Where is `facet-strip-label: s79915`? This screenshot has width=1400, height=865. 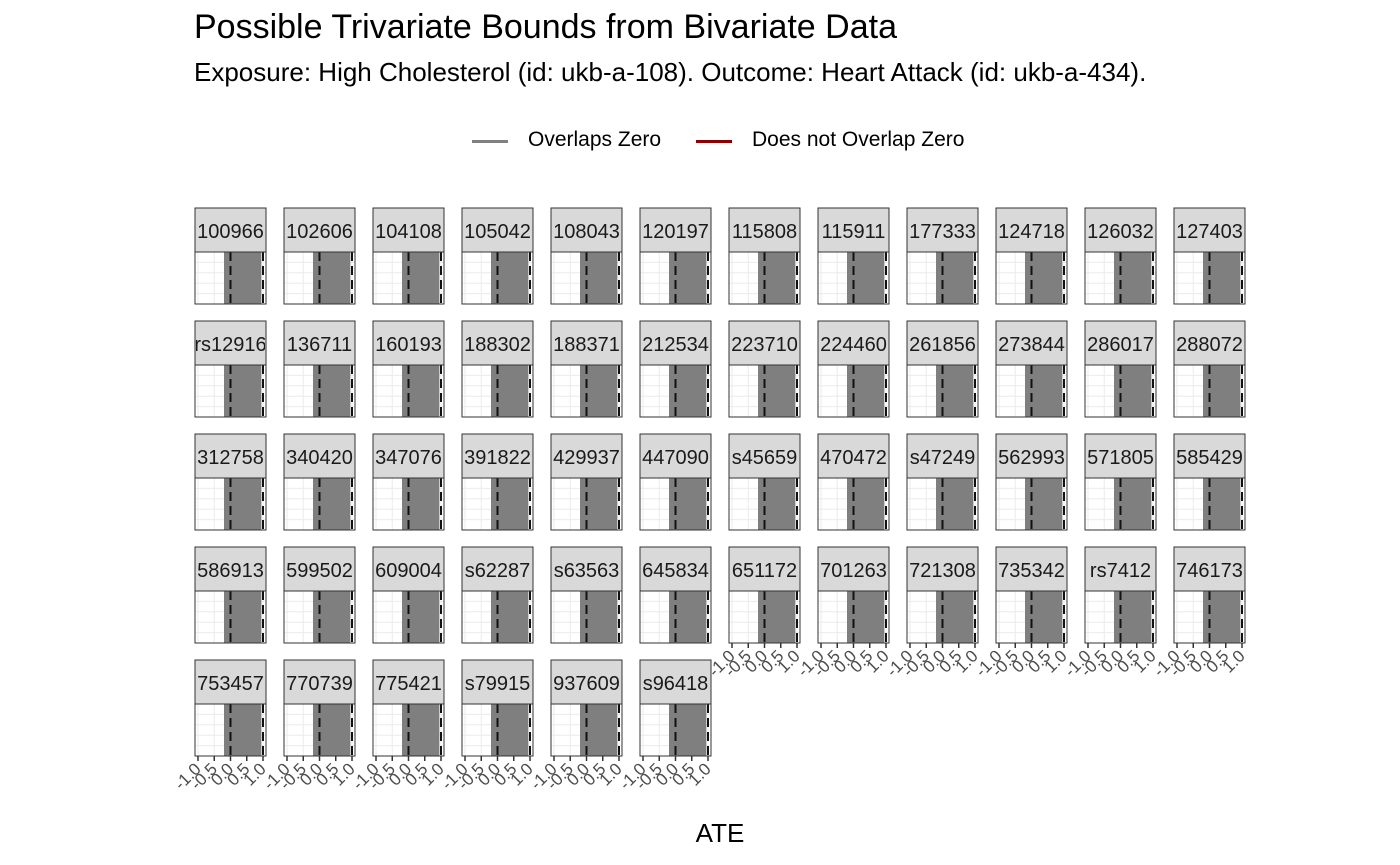
facet-strip-label: s79915 is located at coordinates (498, 684).